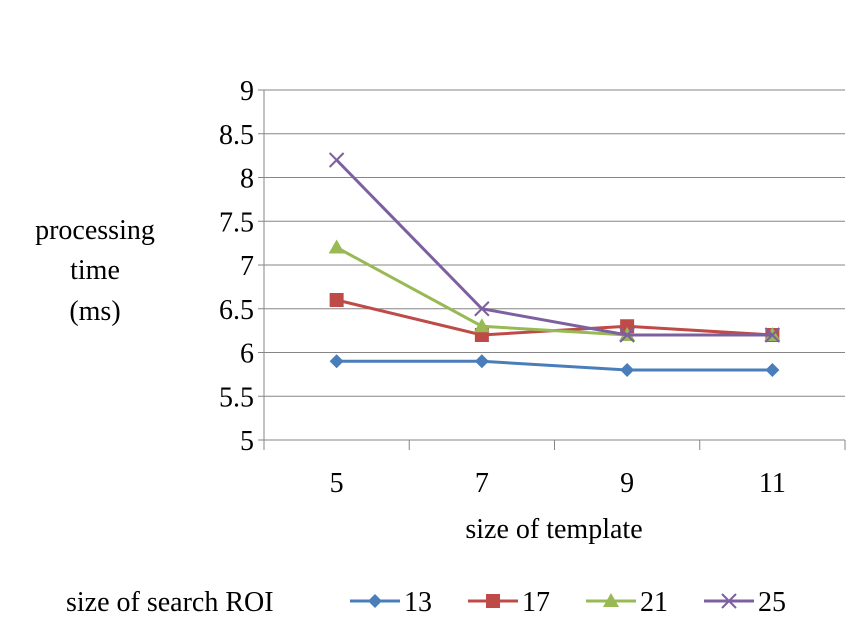 This screenshot has width=868, height=637. I want to click on x-tick-label: 5, so click(337, 483).